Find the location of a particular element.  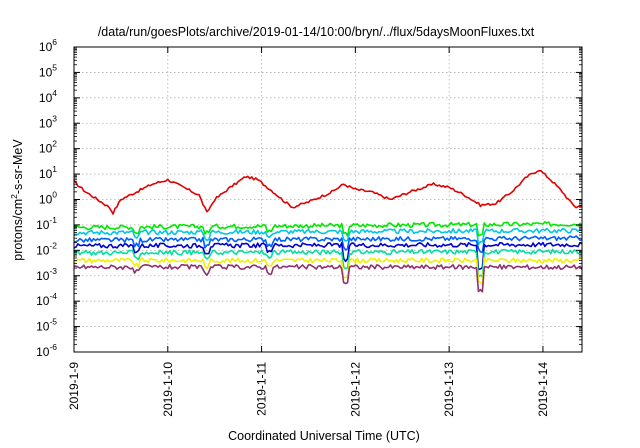

y-axis-label: protons/cm2-s-sr-MeV is located at coordinates (17, 200).